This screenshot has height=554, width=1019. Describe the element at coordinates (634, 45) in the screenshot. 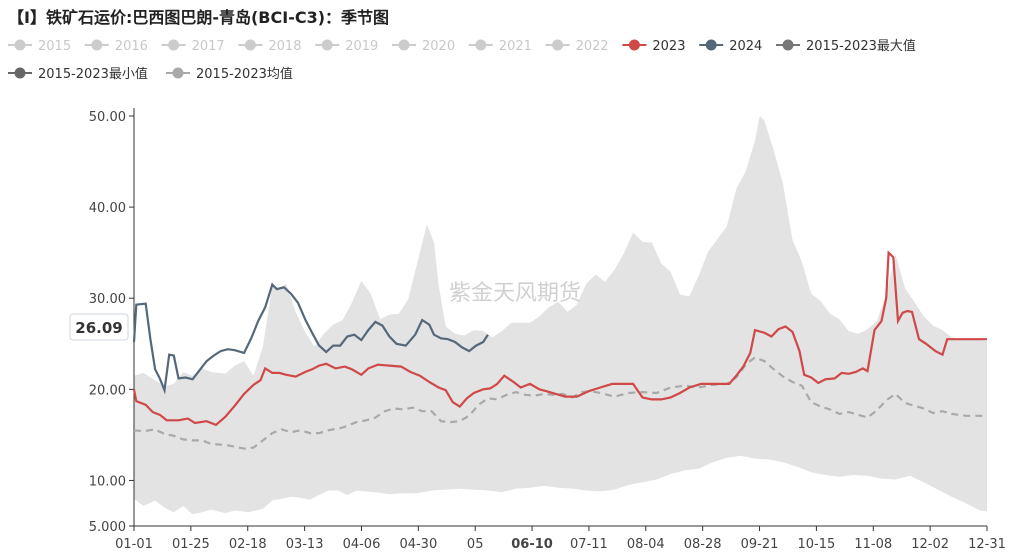

I see `legend-marker-2023` at that location.